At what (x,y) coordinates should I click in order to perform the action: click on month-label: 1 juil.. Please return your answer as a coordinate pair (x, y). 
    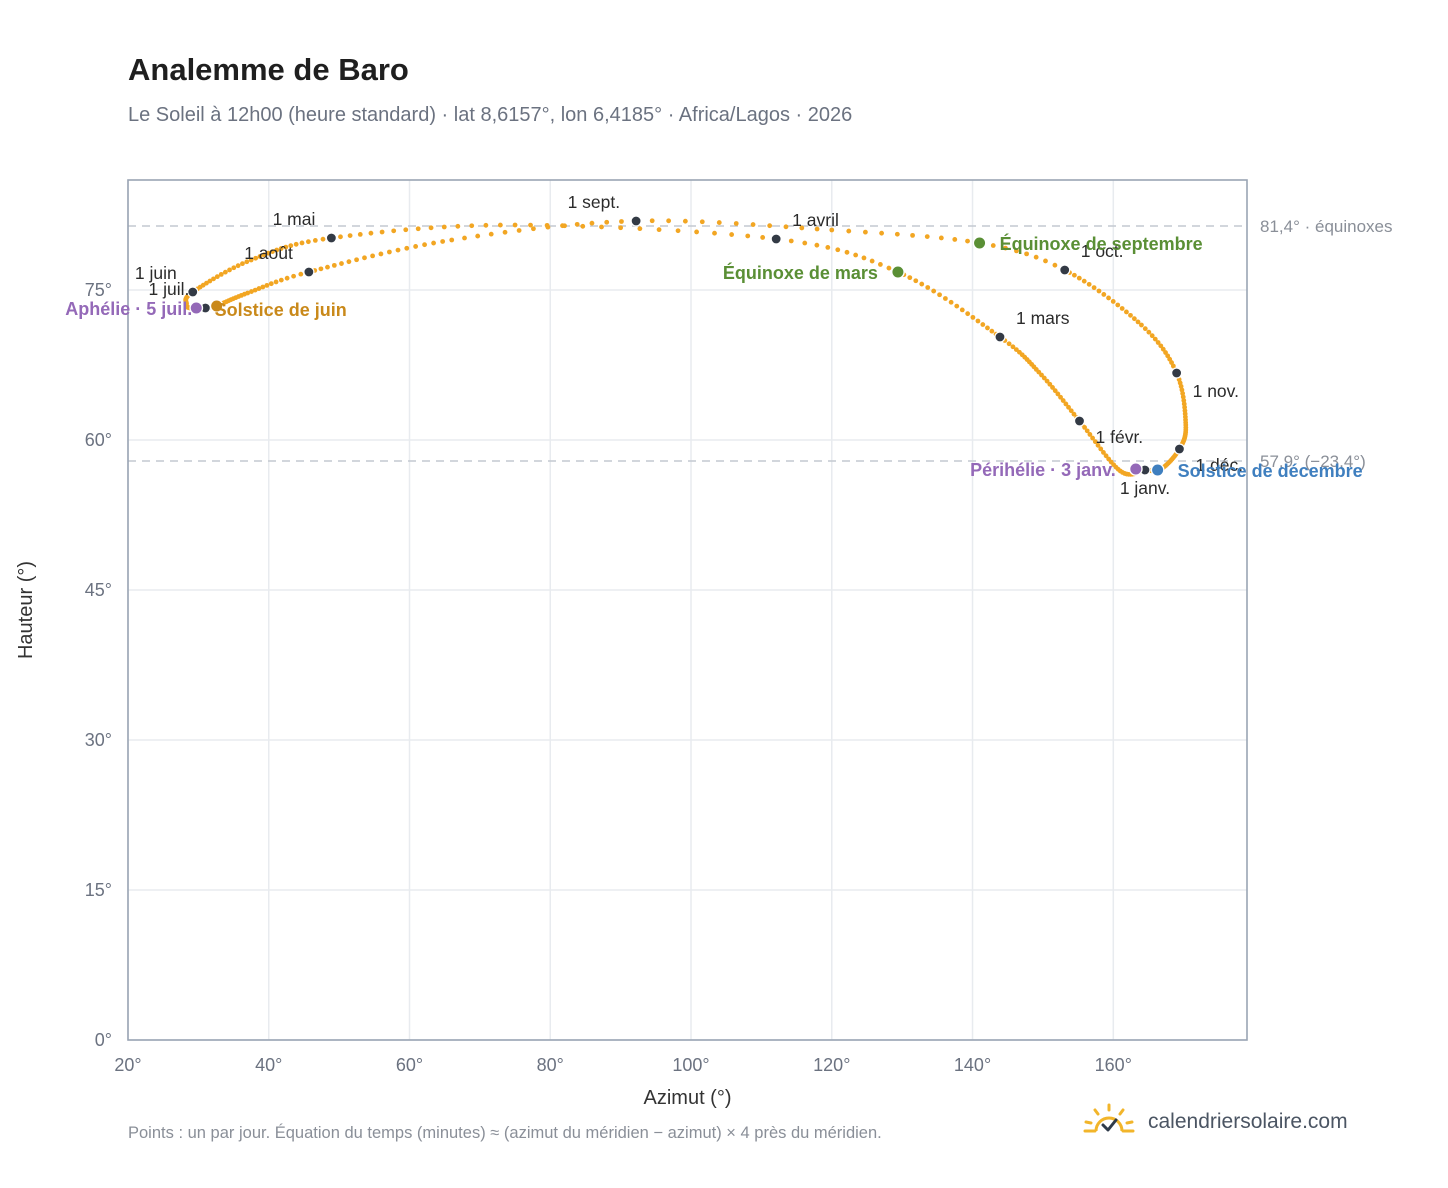
    Looking at the image, I should click on (169, 289).